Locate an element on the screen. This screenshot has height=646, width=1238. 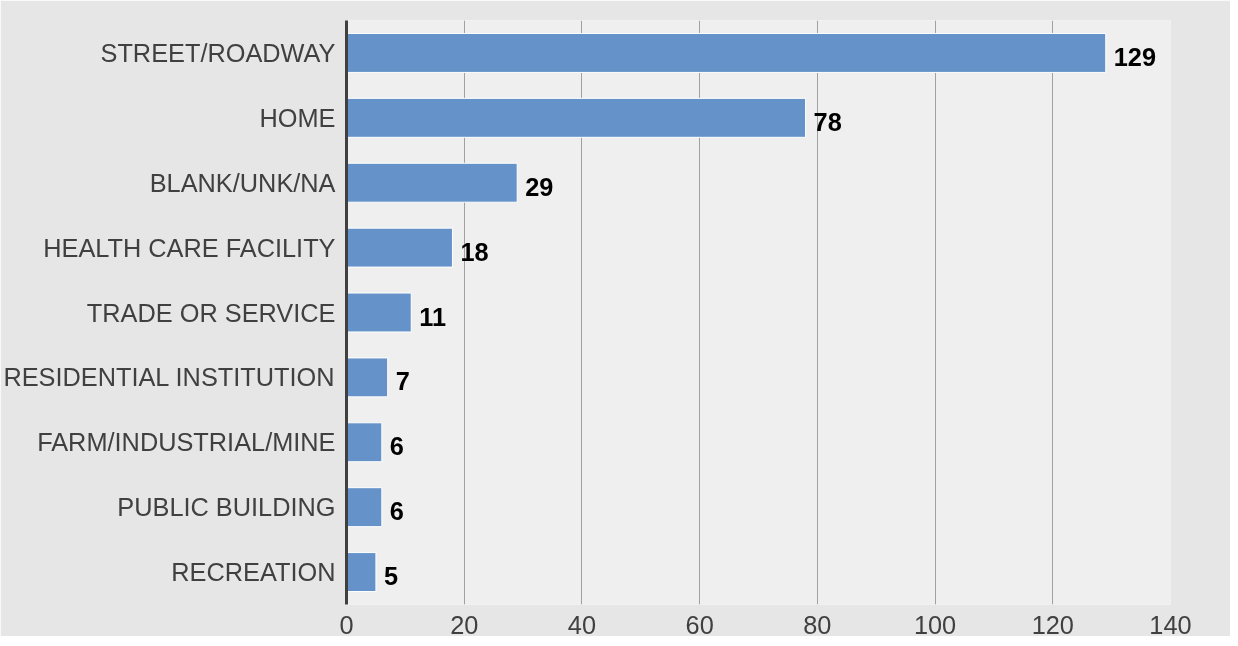
y-tick-label: HEALTH CARE FACILITY is located at coordinates (189, 247).